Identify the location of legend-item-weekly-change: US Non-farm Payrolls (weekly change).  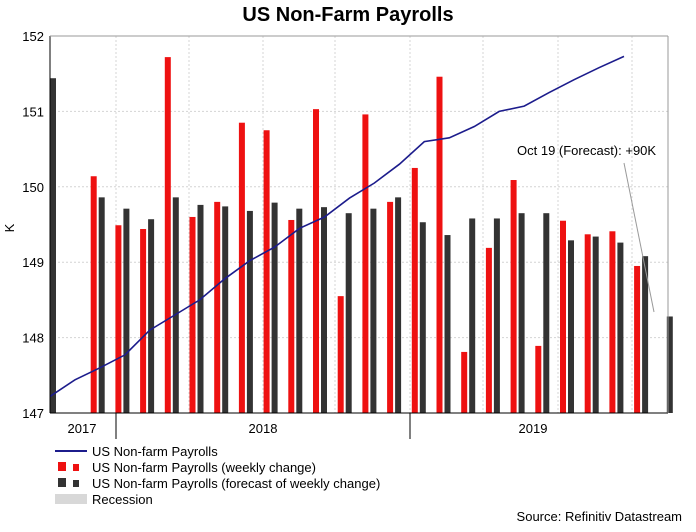
(217, 467).